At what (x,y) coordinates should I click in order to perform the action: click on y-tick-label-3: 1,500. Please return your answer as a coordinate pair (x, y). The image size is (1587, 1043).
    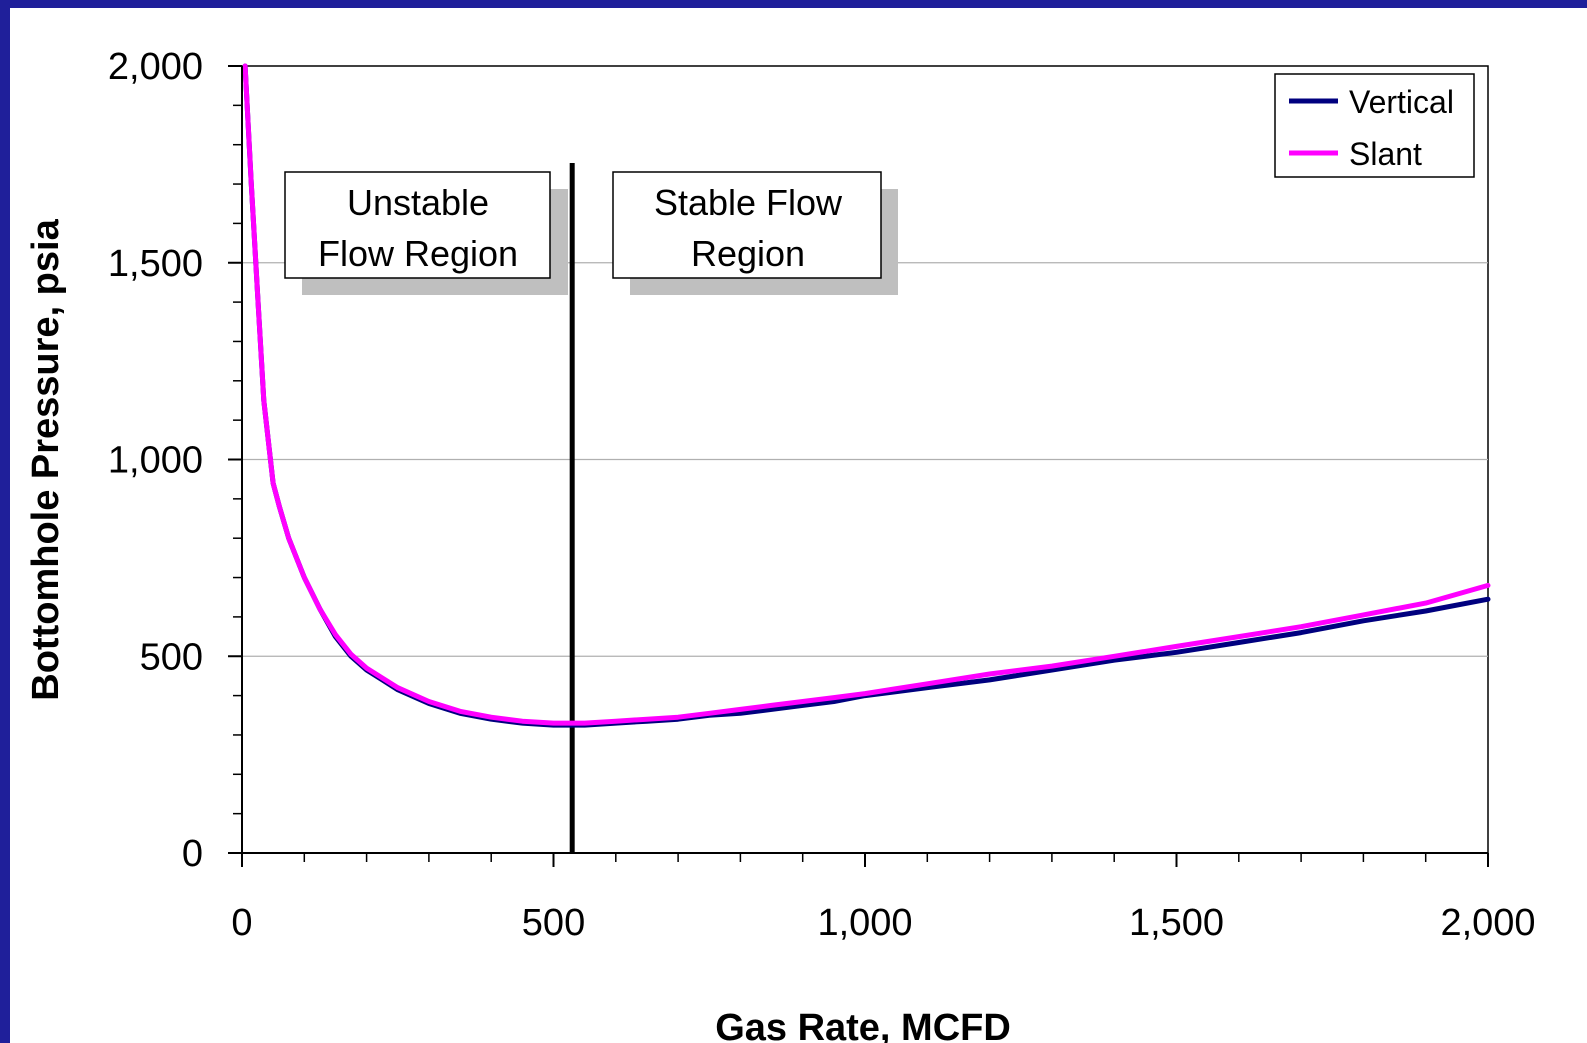
    Looking at the image, I should click on (155, 264).